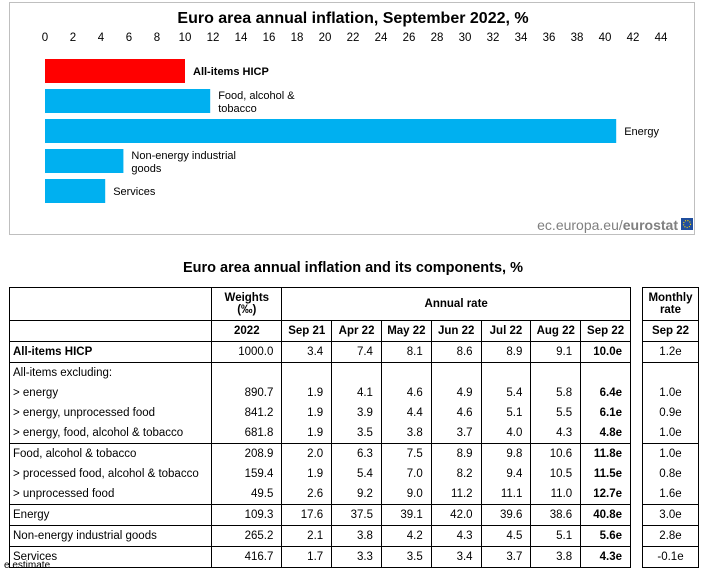  What do you see at coordinates (670, 536) in the screenshot?
I see `monthly-cell: 2.8e` at bounding box center [670, 536].